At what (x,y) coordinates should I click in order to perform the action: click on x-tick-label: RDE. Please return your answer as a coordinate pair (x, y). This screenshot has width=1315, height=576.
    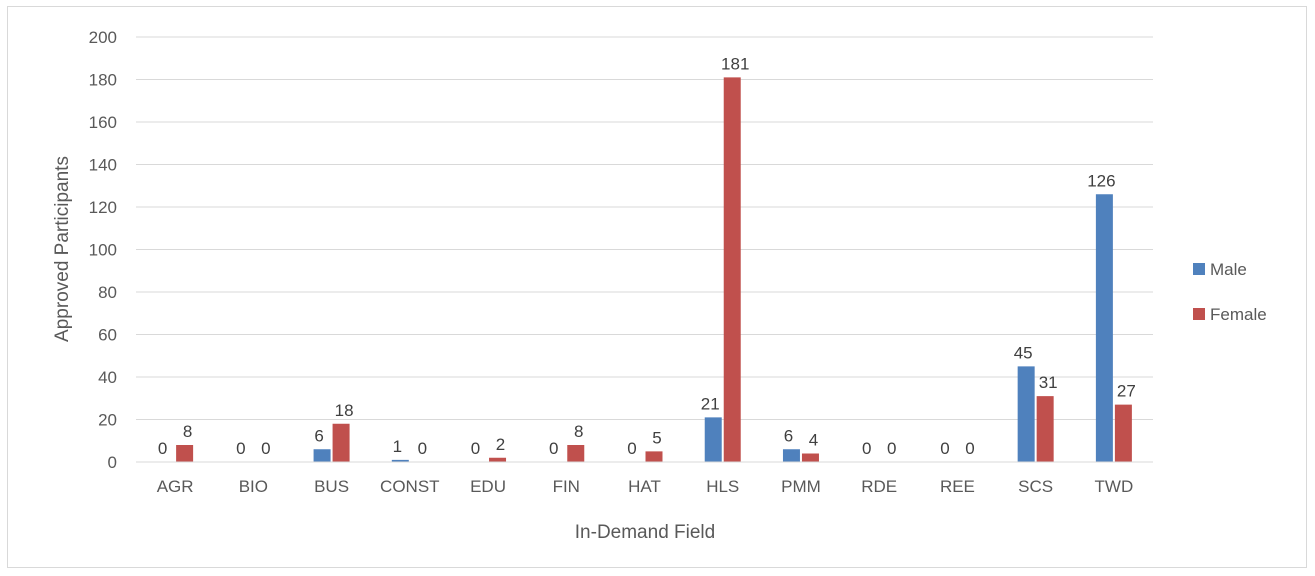
    Looking at the image, I should click on (879, 486).